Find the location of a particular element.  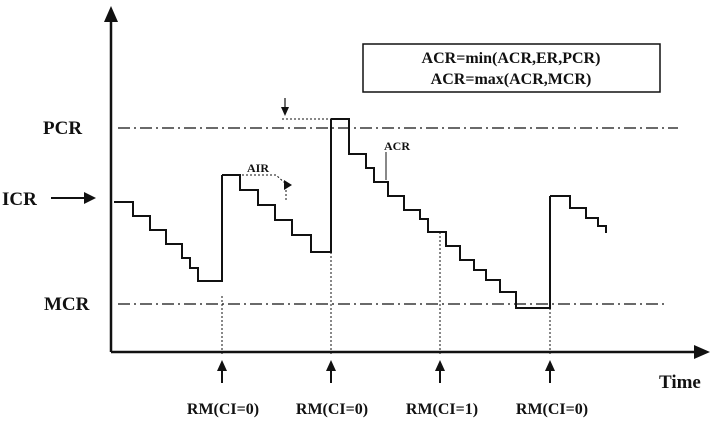

air-annotation: AIR is located at coordinates (258, 168).